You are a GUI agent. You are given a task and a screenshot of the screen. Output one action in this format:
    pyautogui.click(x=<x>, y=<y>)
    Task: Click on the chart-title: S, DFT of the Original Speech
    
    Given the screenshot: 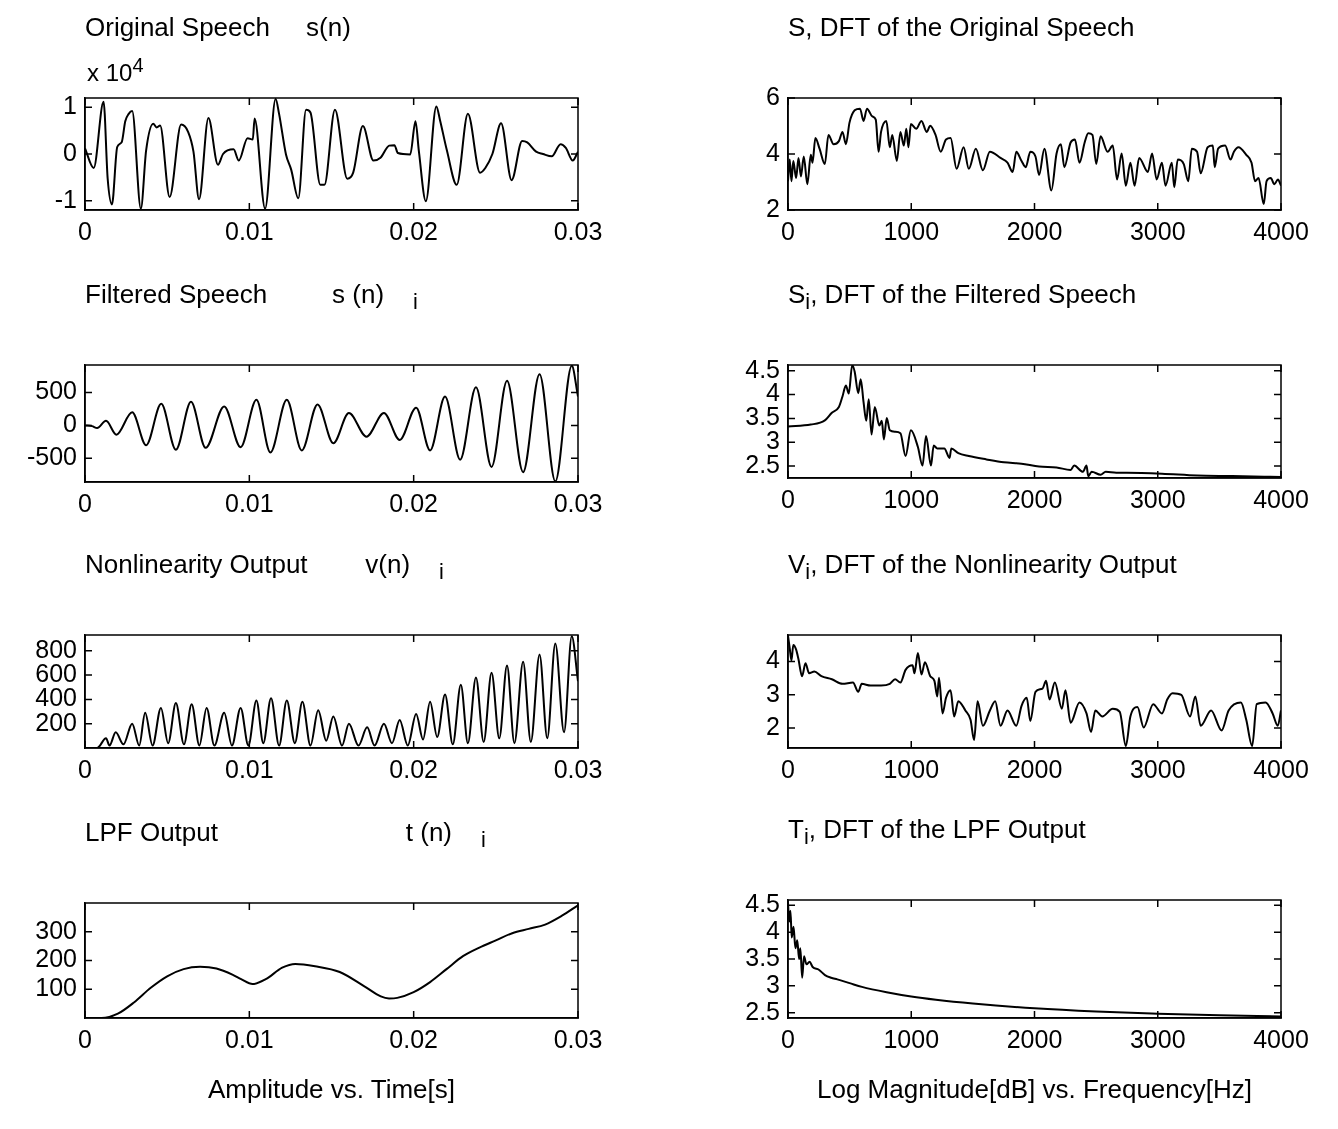 What is the action you would take?
    pyautogui.click(x=961, y=27)
    